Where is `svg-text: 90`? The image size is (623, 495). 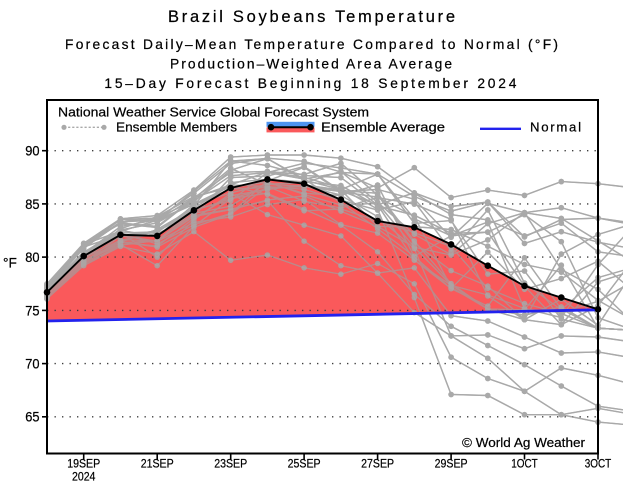 svg-text: 90 is located at coordinates (32, 151).